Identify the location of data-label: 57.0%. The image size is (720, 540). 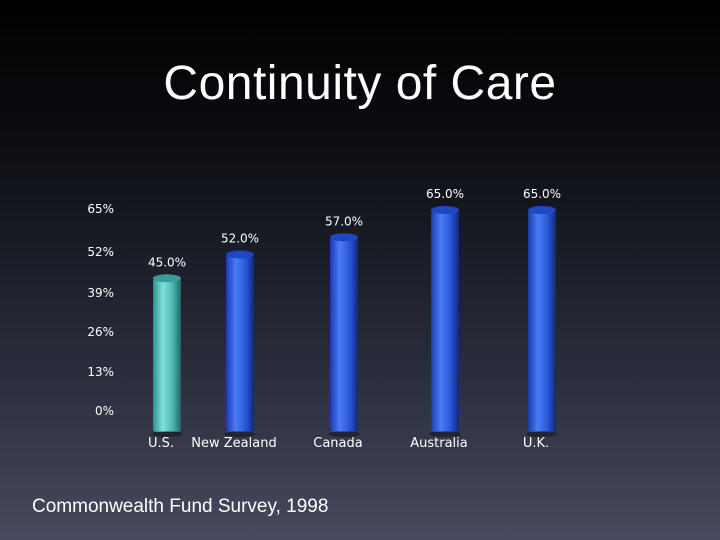
(344, 221).